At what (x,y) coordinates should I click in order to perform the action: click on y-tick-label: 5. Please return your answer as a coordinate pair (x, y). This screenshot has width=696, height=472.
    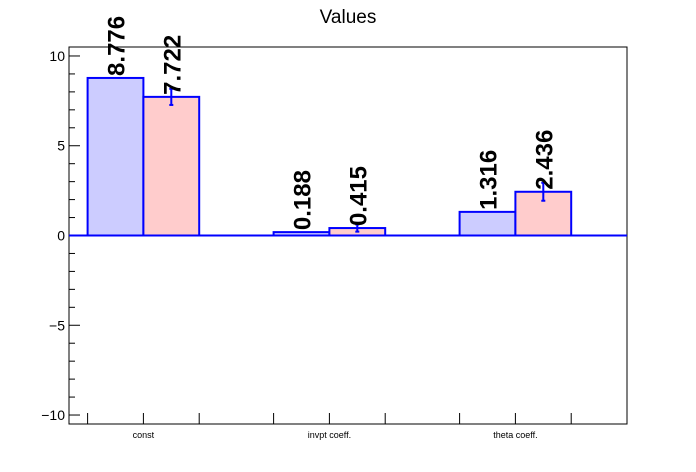
    Looking at the image, I should click on (61, 146).